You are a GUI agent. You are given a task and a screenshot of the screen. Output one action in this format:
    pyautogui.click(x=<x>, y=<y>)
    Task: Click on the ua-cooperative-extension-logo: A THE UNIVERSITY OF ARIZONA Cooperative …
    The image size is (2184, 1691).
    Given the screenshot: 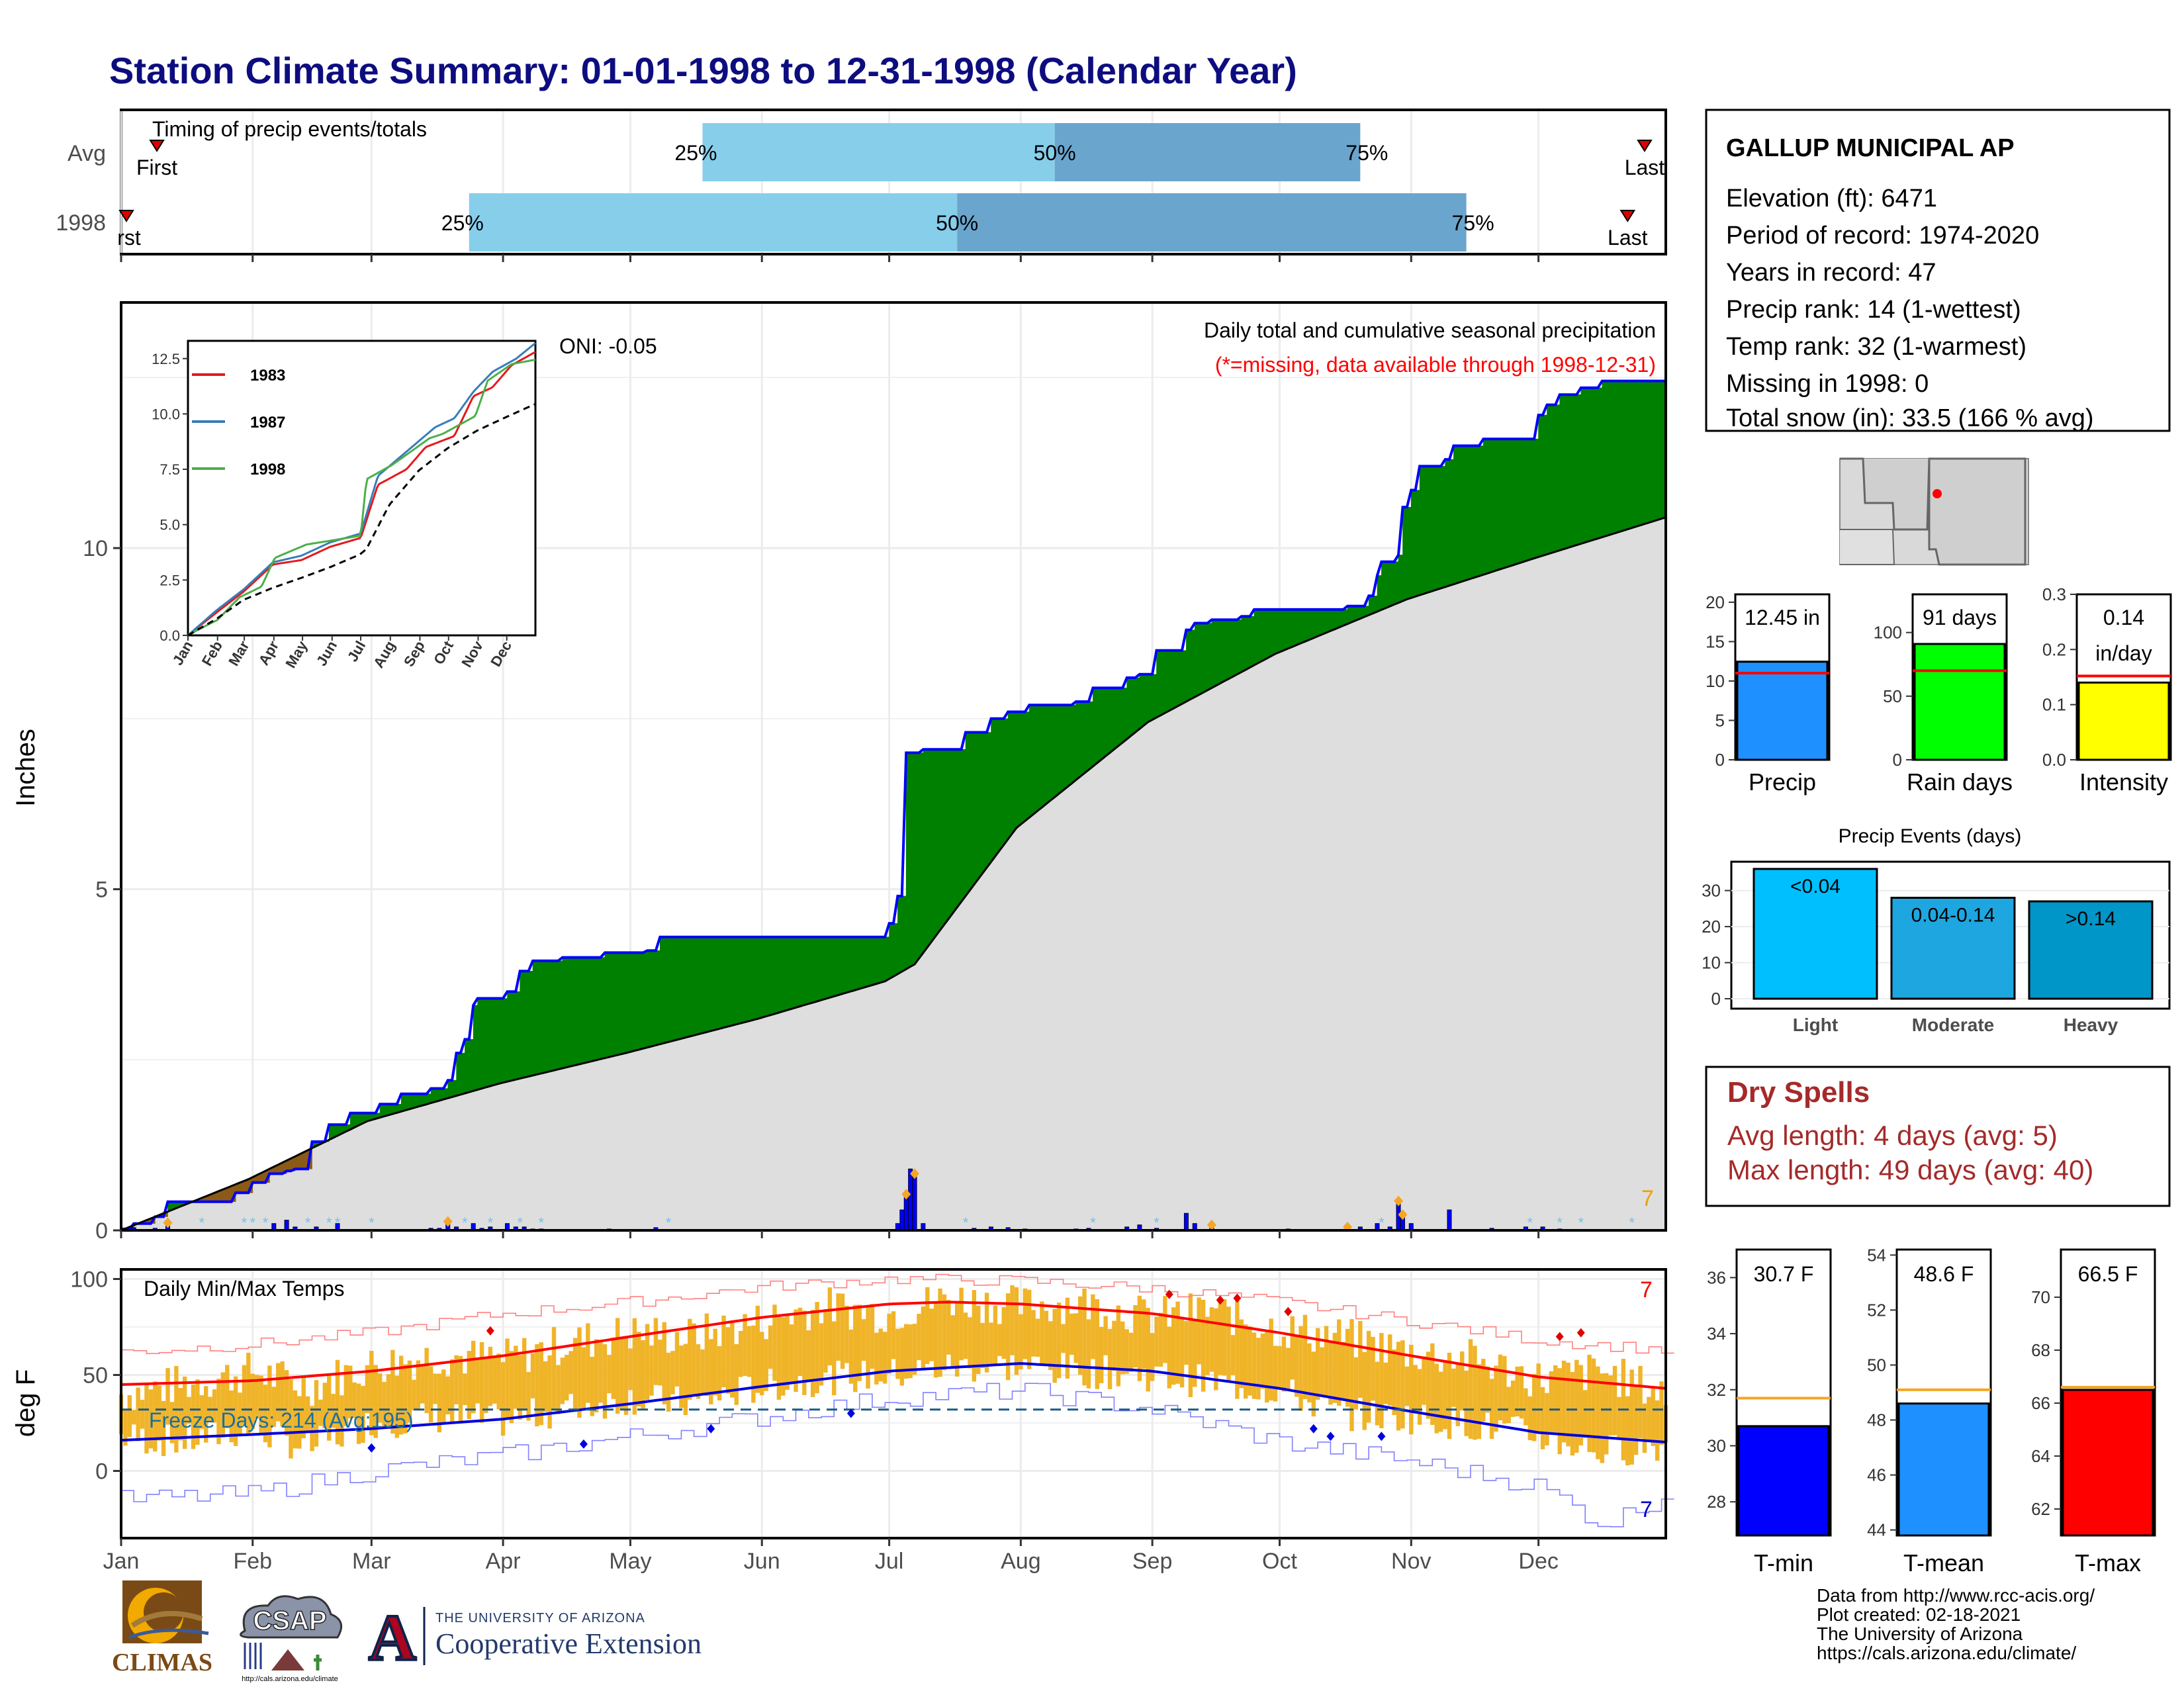 What is the action you would take?
    pyautogui.click(x=611, y=1635)
    